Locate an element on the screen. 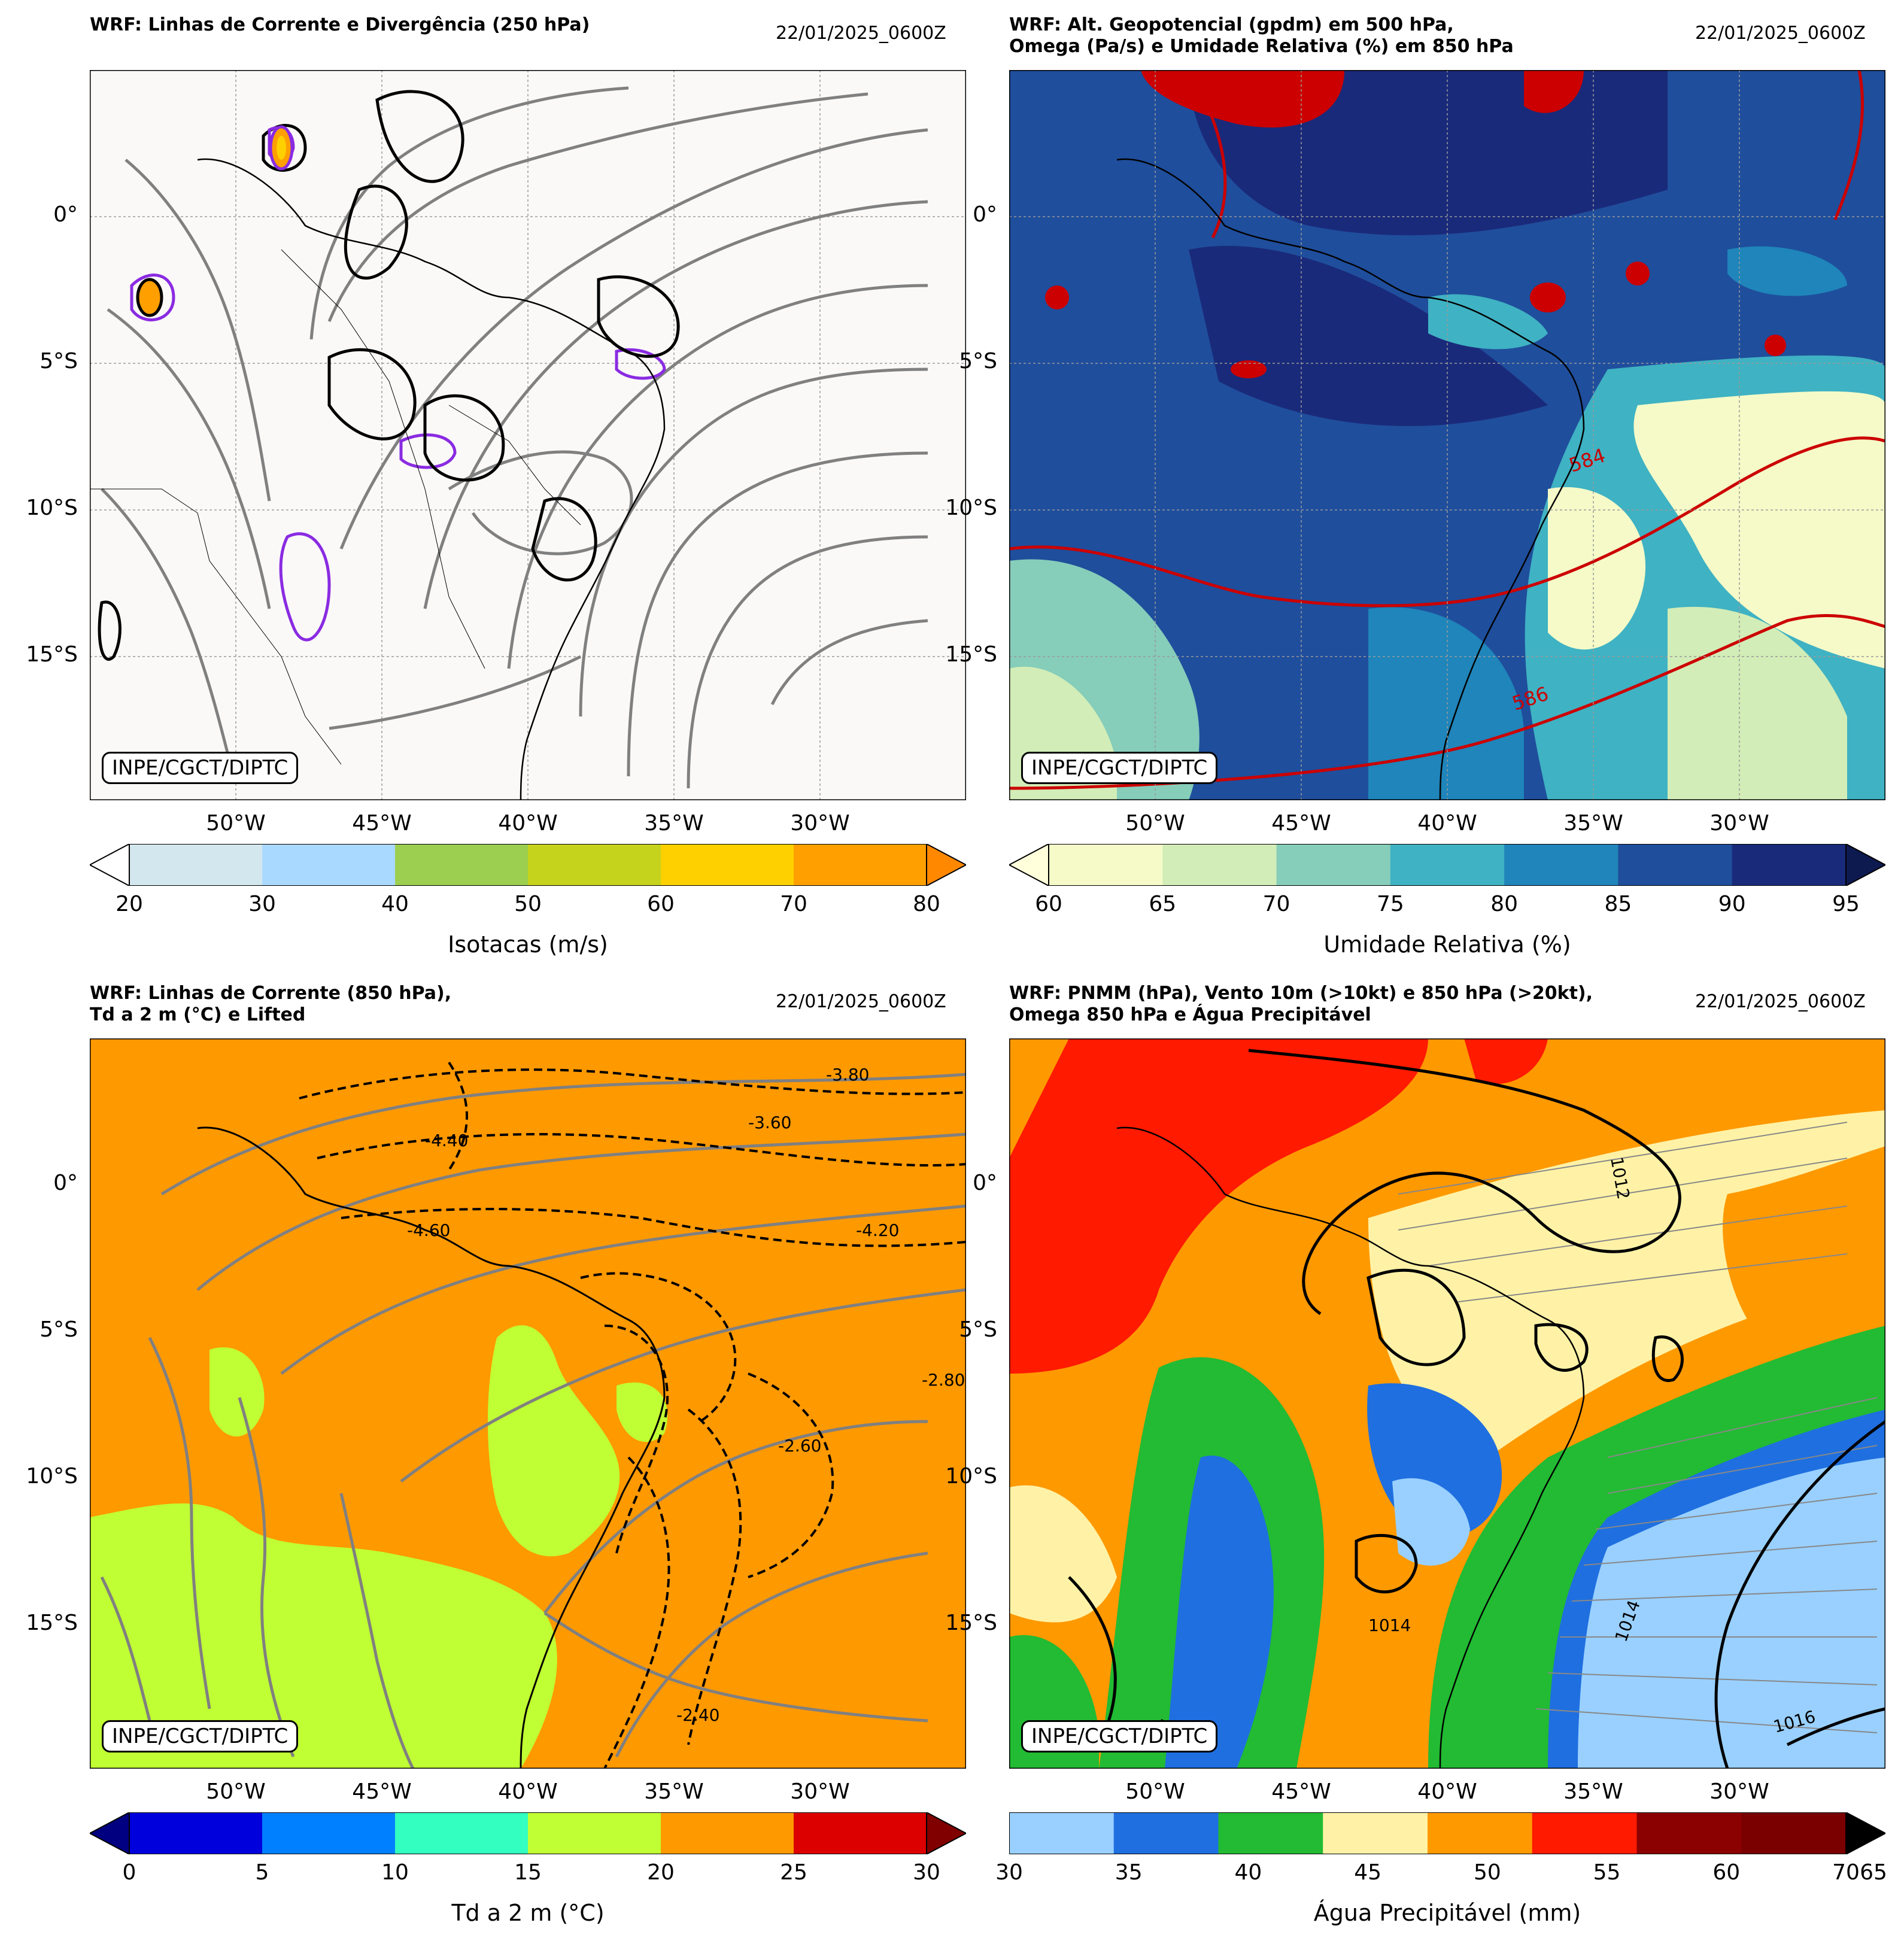 The image size is (1904, 1953). panel3-contour-label-8: -2.40 is located at coordinates (698, 1715).